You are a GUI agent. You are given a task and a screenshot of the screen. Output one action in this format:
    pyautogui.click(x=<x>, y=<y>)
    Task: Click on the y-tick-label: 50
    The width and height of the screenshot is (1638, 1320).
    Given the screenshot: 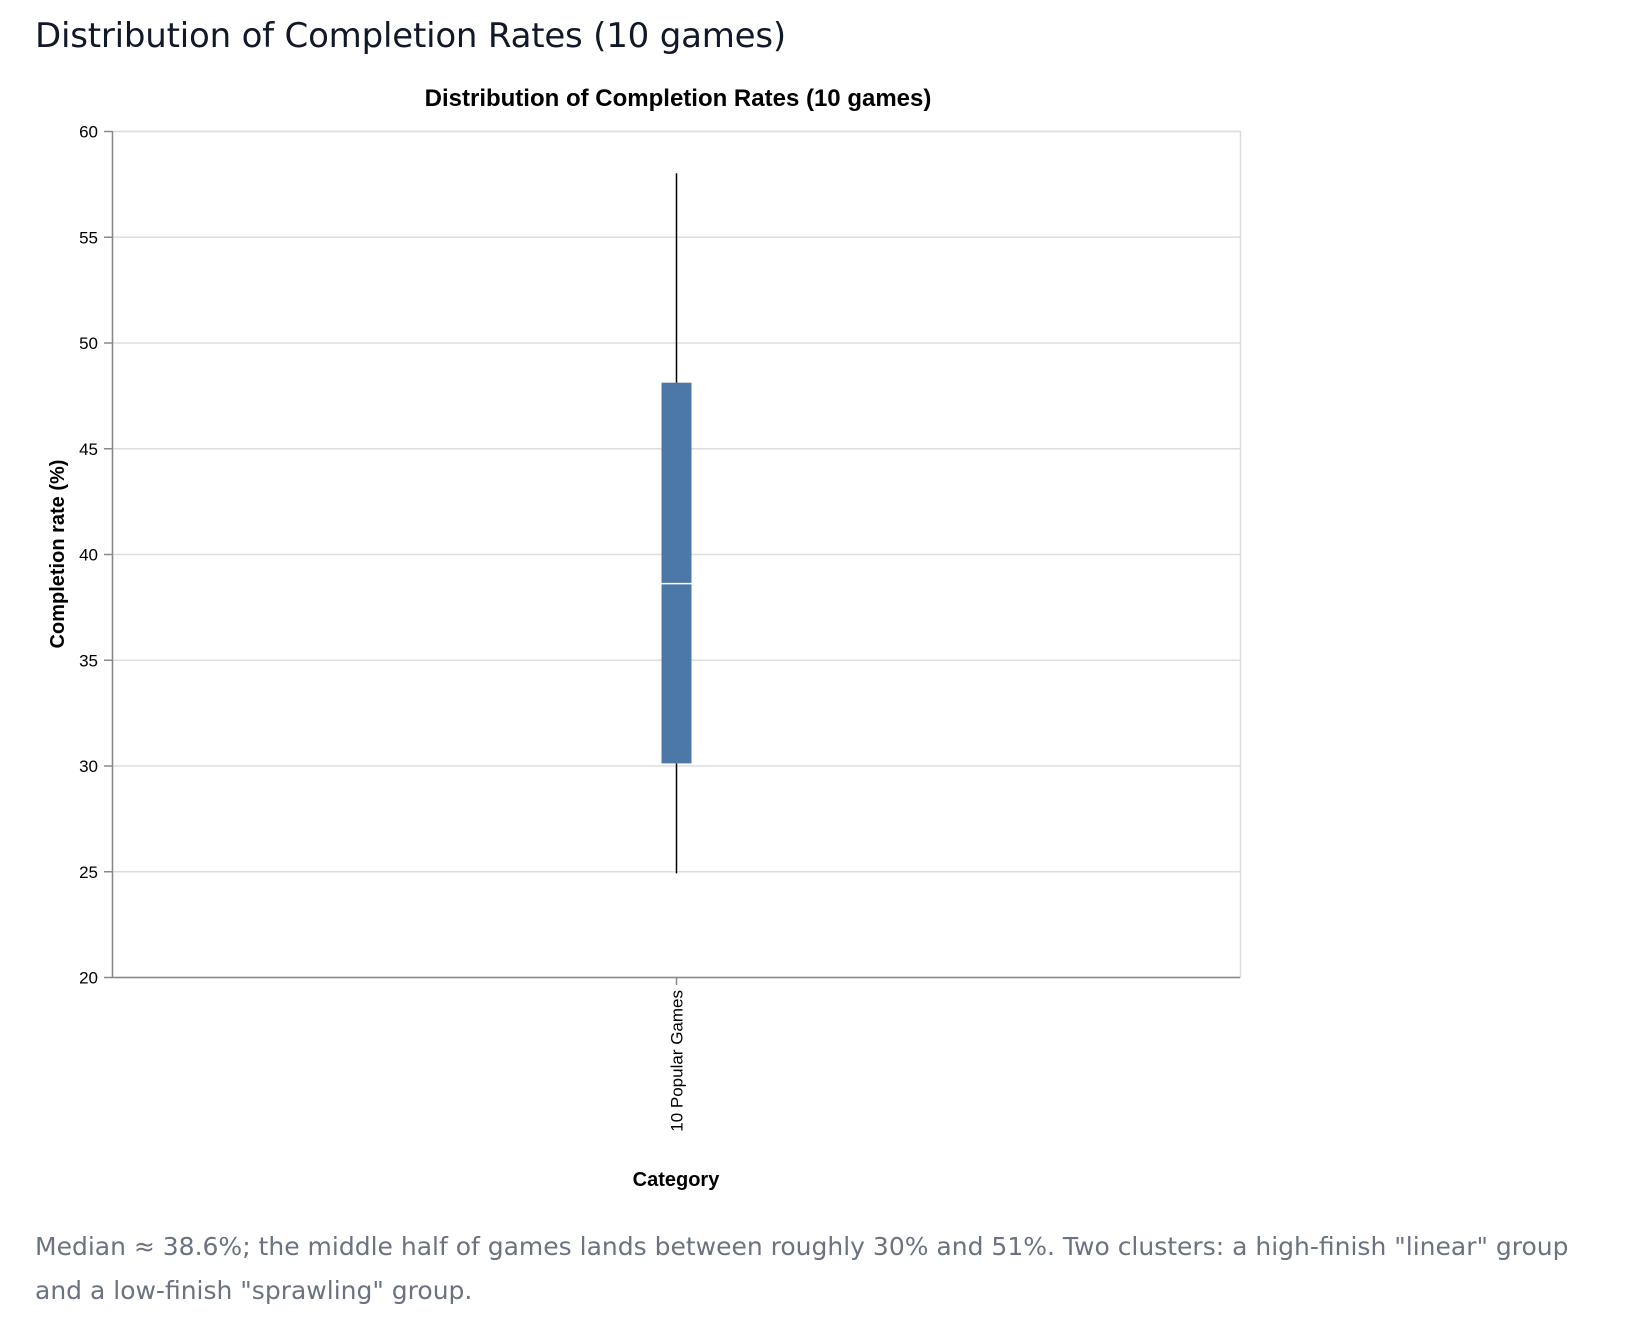 What is the action you would take?
    pyautogui.click(x=88, y=343)
    